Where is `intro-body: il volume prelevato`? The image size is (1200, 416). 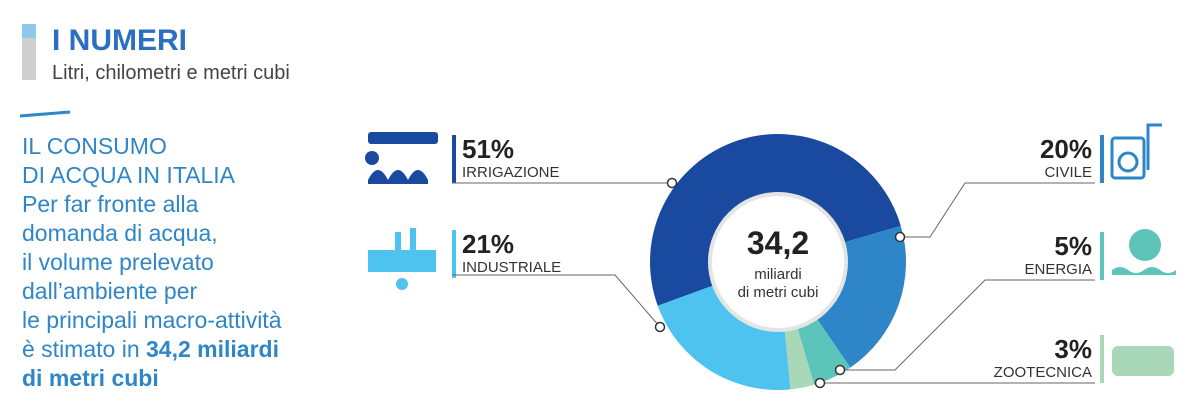 intro-body: il volume prelevato is located at coordinates (118, 262).